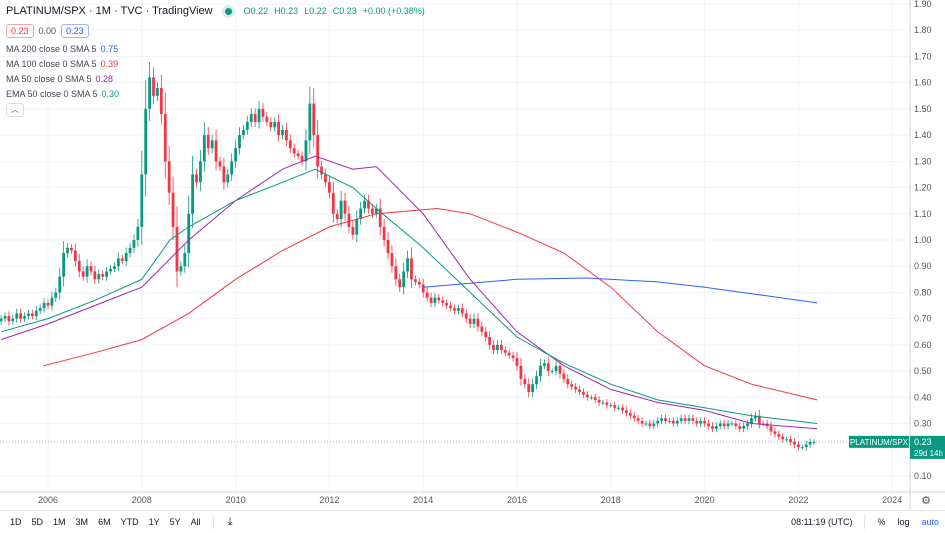 The height and width of the screenshot is (533, 945). I want to click on collapse-legend-button: ︿, so click(15, 110).